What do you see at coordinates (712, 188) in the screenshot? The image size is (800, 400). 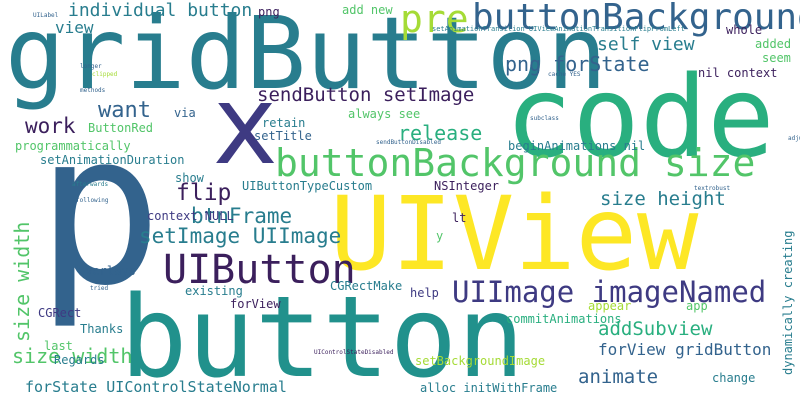 I see `word: textrobust` at bounding box center [712, 188].